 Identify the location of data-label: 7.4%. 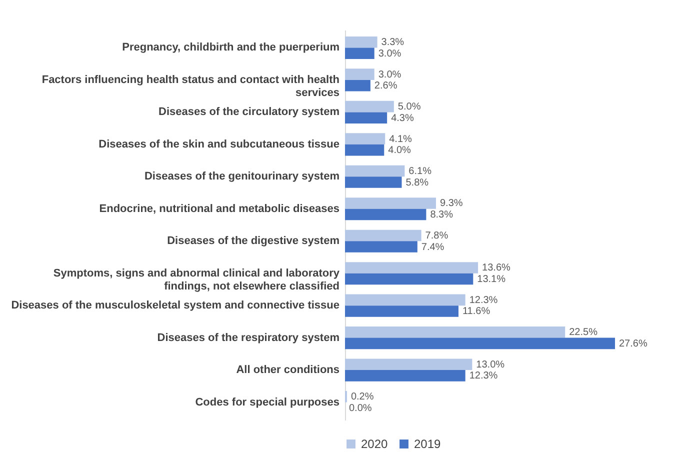
(432, 247).